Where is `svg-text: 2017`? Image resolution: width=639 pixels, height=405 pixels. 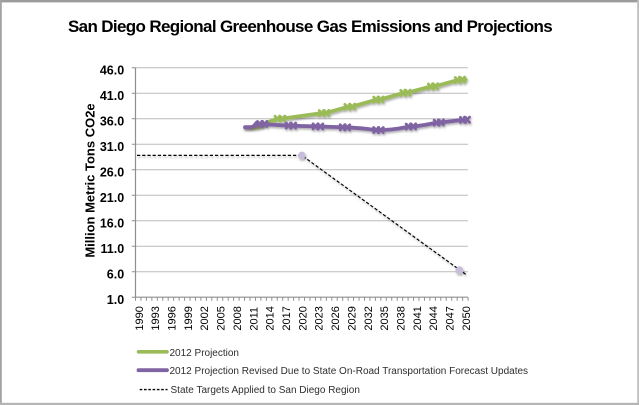 svg-text: 2017 is located at coordinates (287, 318).